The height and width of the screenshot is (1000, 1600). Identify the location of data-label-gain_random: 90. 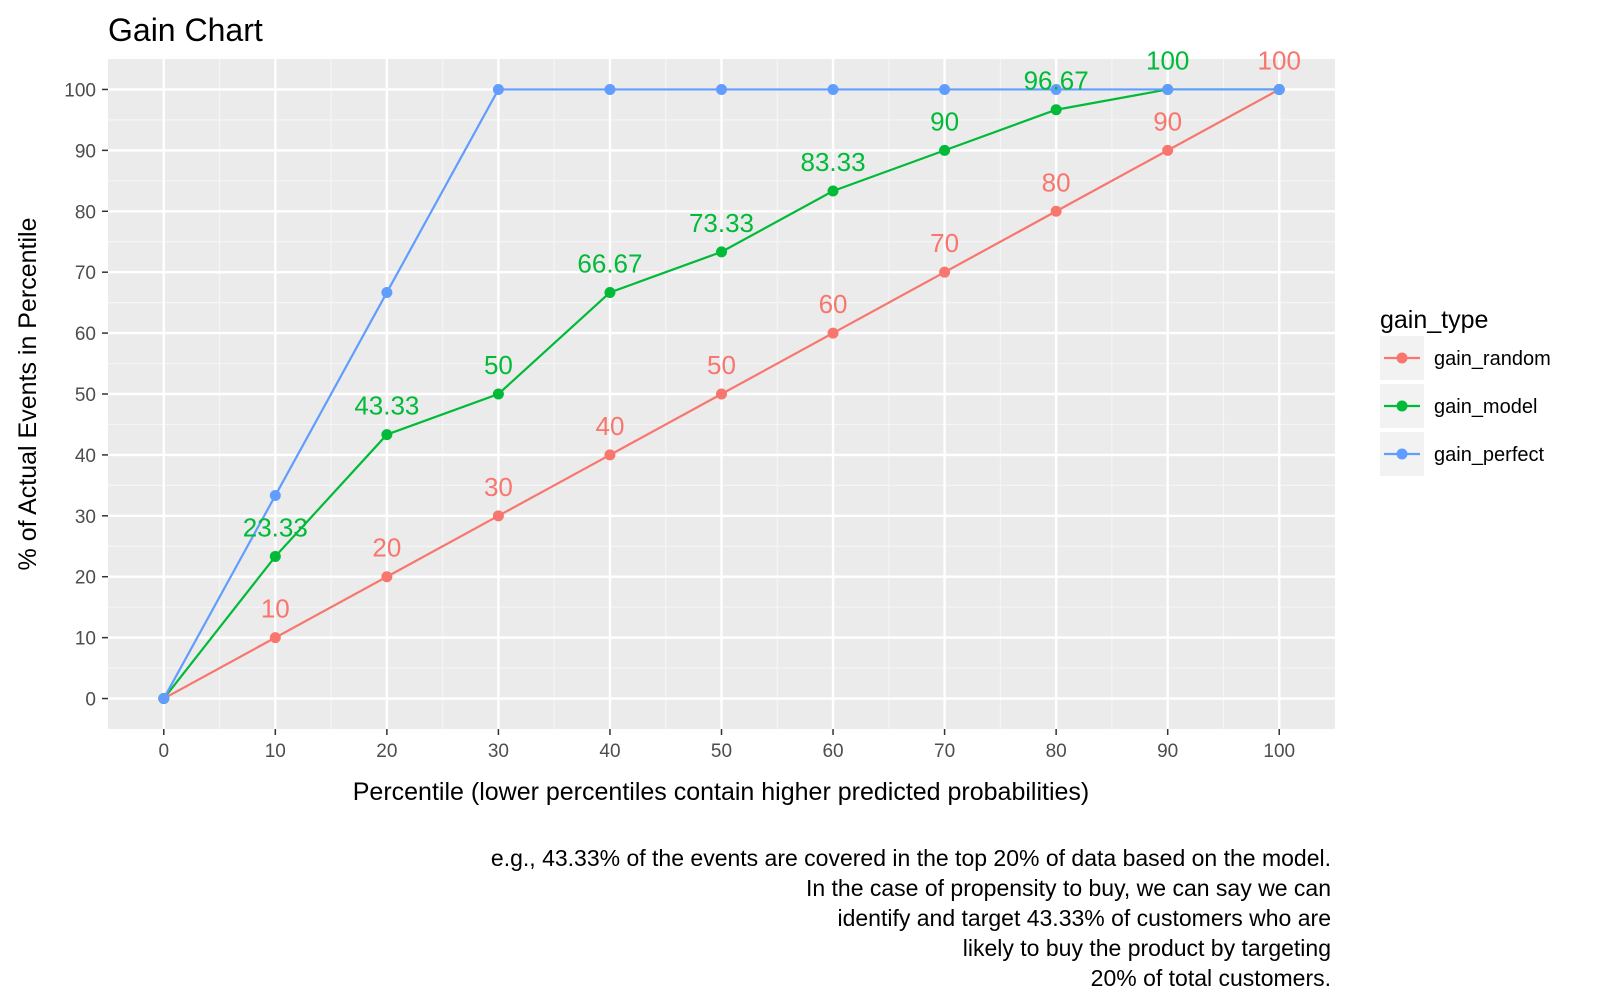
(1167, 121).